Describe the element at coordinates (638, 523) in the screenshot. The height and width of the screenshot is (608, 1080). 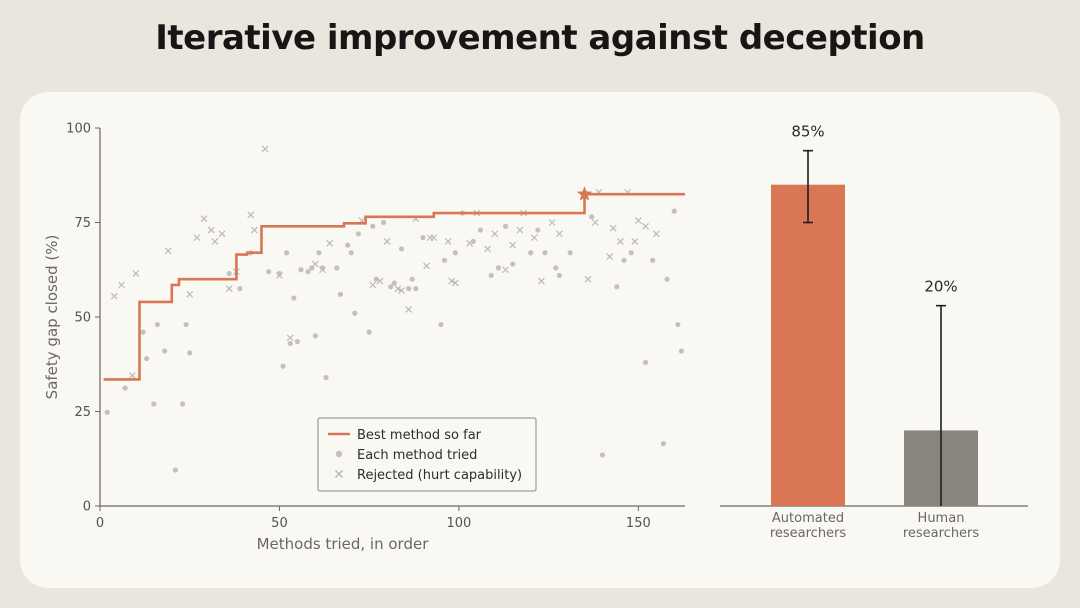
I see `x-tick-label: 150` at that location.